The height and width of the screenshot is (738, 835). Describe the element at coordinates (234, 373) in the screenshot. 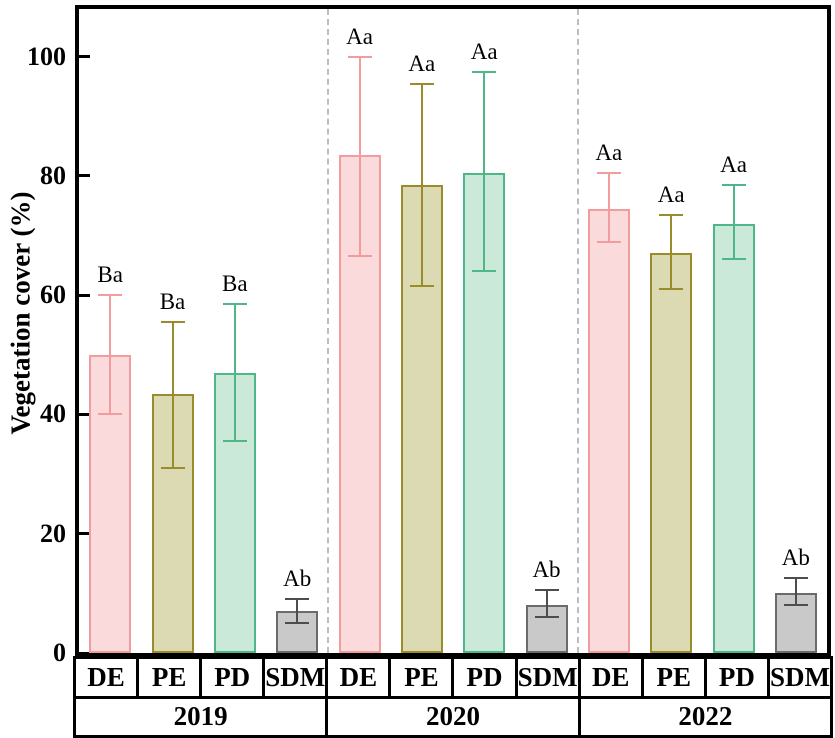

I see `error-bar-PD-2019` at that location.